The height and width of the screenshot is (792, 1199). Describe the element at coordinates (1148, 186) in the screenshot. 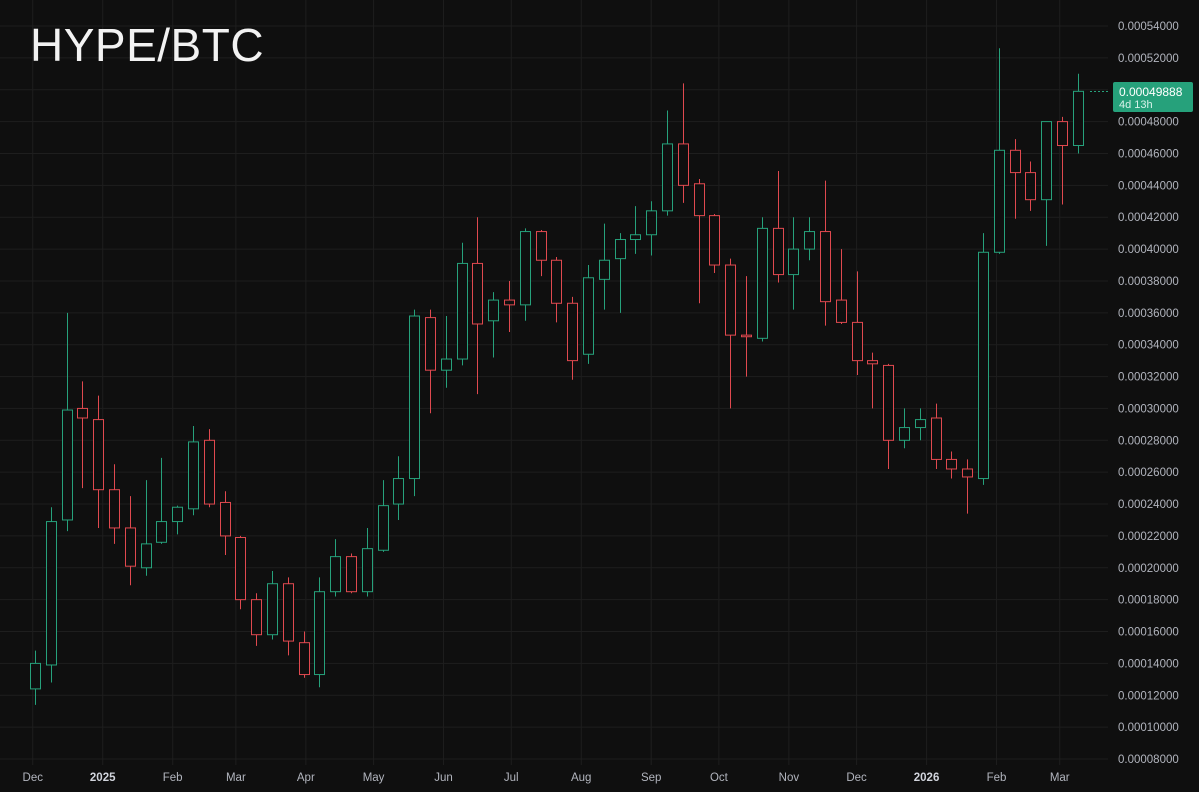

I see `price-tick-label: 0.00044000` at that location.